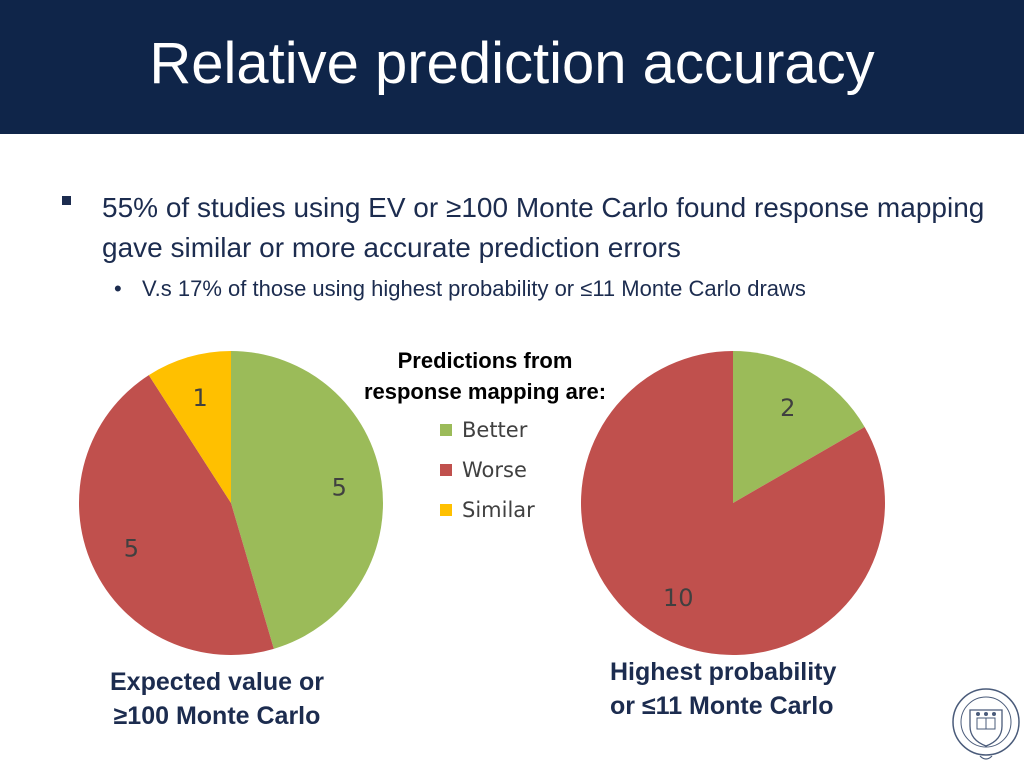 This screenshot has width=1024, height=768. Describe the element at coordinates (446, 470) in the screenshot. I see `legend-swatch-worse` at that location.